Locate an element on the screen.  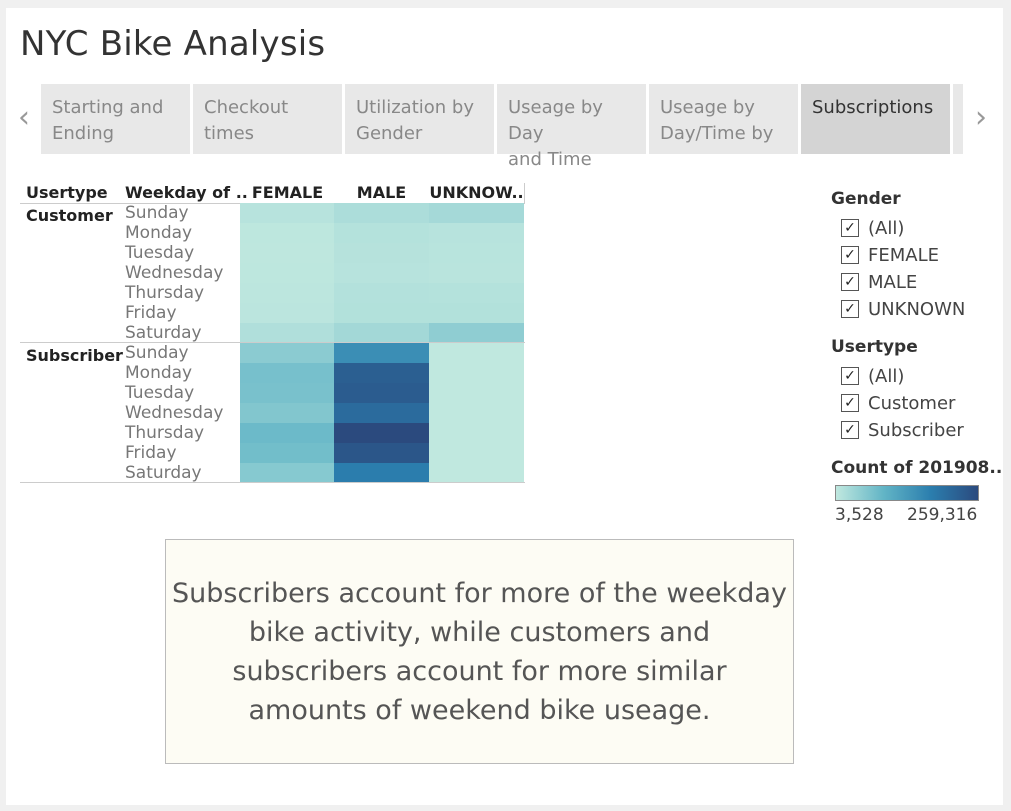
gender-option-male: ✓ MALE is located at coordinates (879, 282).